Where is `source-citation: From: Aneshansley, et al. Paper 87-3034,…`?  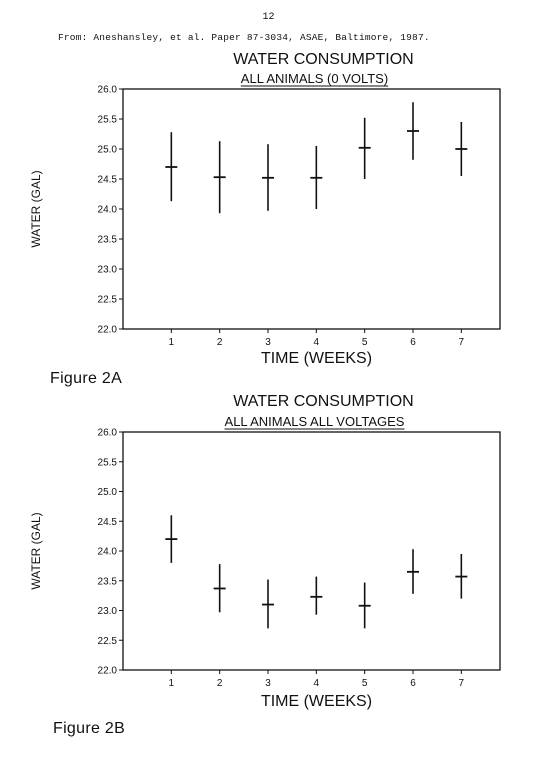
source-citation: From: Aneshansley, et al. Paper 87-3034,… is located at coordinates (244, 37).